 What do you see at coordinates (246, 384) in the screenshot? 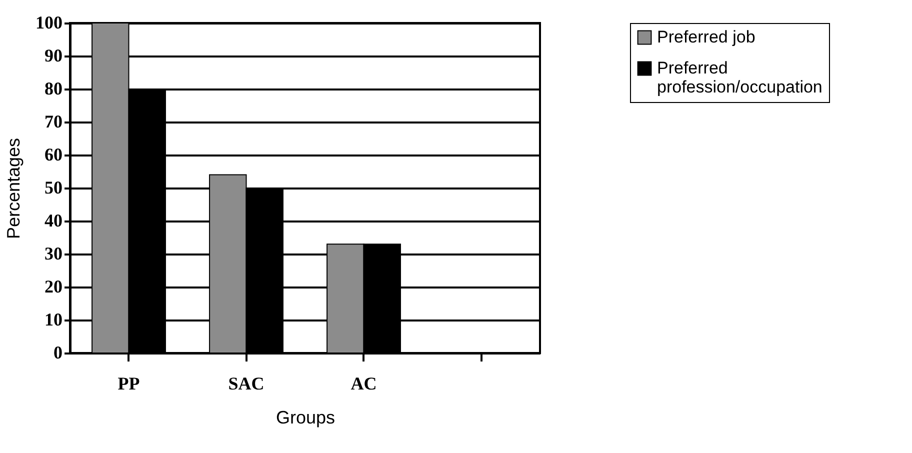
I see `x-tick-label: SAC` at bounding box center [246, 384].